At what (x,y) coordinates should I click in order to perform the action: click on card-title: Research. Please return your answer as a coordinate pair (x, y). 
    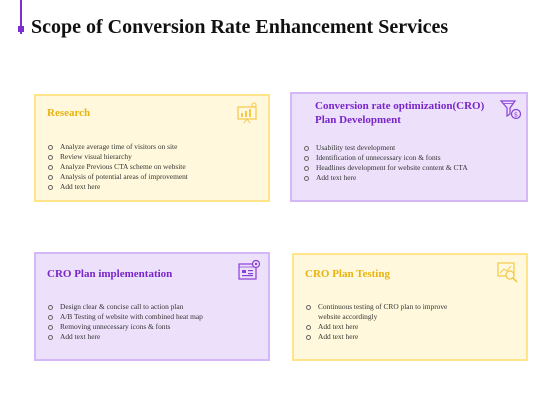
    Looking at the image, I should click on (69, 113).